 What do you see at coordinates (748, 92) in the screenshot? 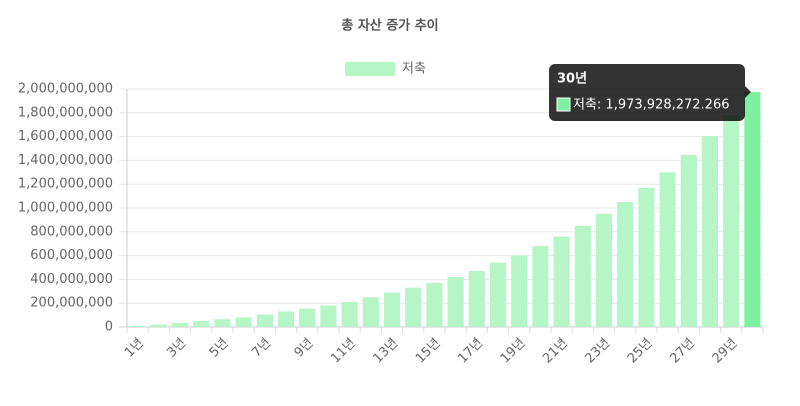
I see `tooltip-caret` at bounding box center [748, 92].